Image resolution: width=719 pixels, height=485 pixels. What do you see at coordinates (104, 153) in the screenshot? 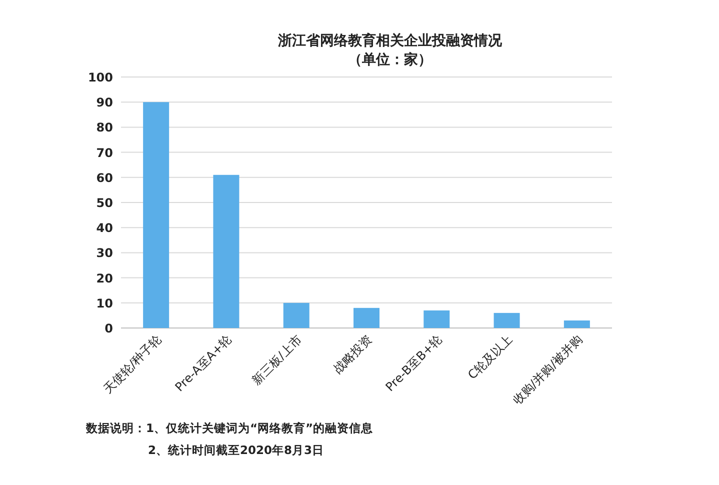
I see `y-tick-label: 70` at bounding box center [104, 153].